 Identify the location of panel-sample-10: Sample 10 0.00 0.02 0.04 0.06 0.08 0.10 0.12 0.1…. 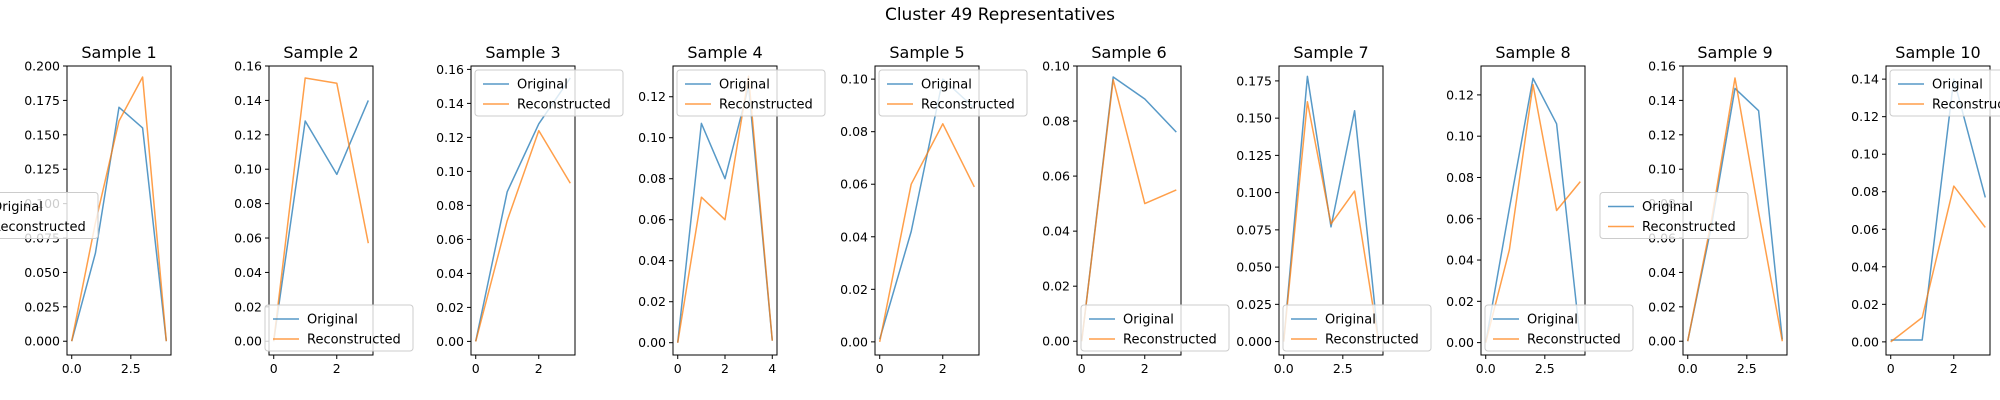
(1925, 209).